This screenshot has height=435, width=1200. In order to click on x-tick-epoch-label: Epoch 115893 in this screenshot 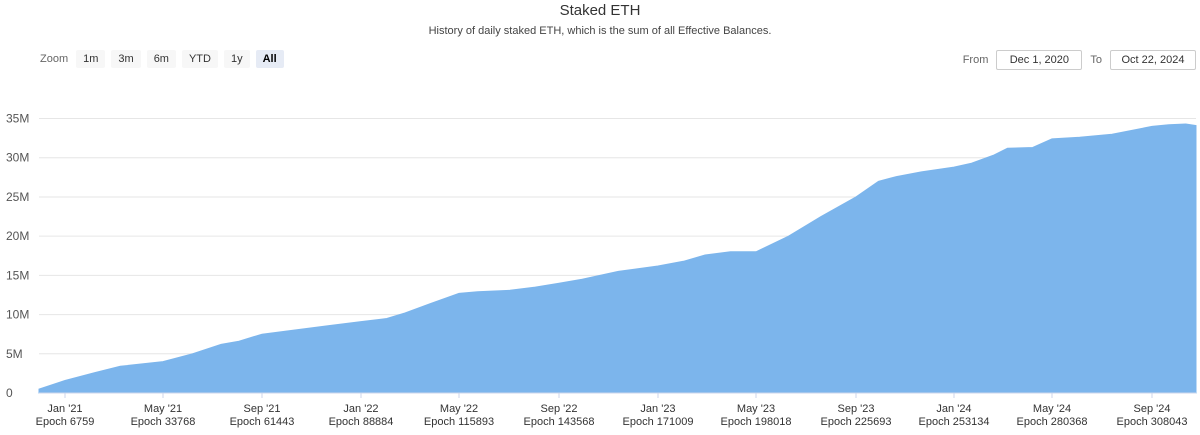, I will do `click(459, 422)`.